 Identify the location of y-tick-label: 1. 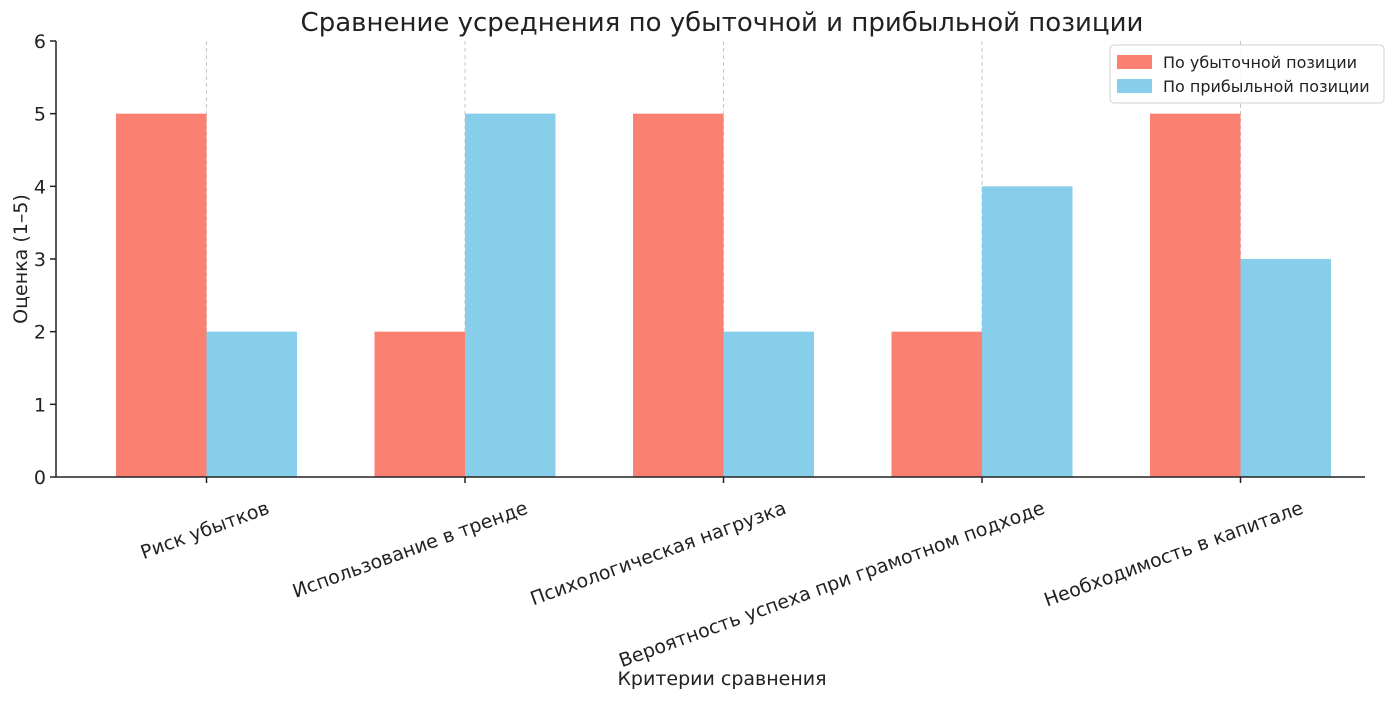
(40, 405).